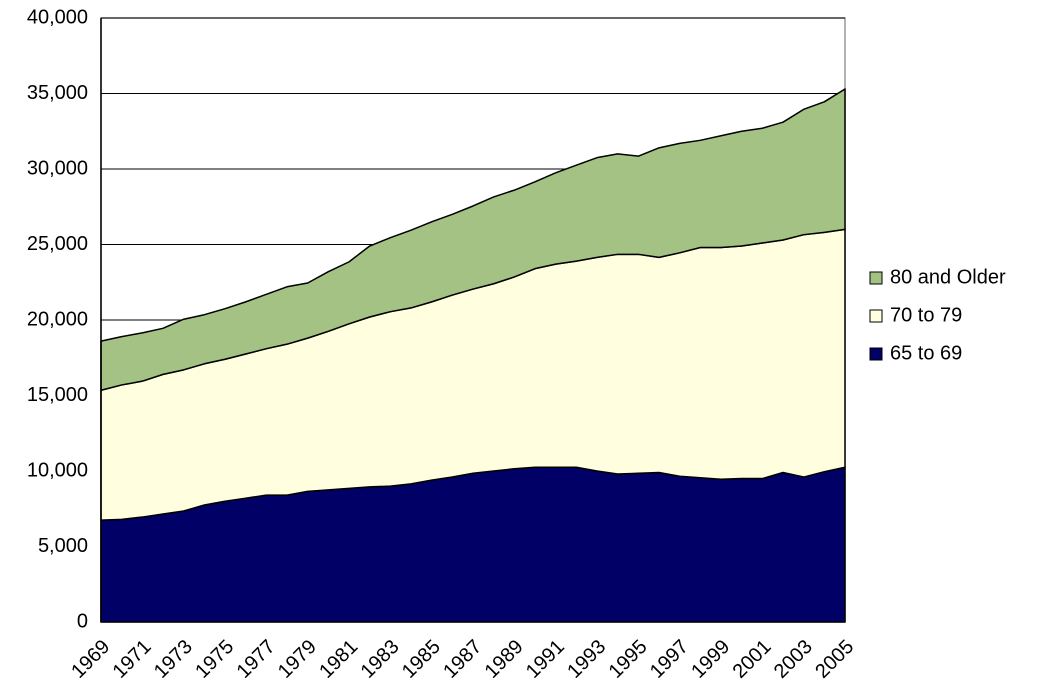  I want to click on x-tick-label: 1991, so click(545, 659).